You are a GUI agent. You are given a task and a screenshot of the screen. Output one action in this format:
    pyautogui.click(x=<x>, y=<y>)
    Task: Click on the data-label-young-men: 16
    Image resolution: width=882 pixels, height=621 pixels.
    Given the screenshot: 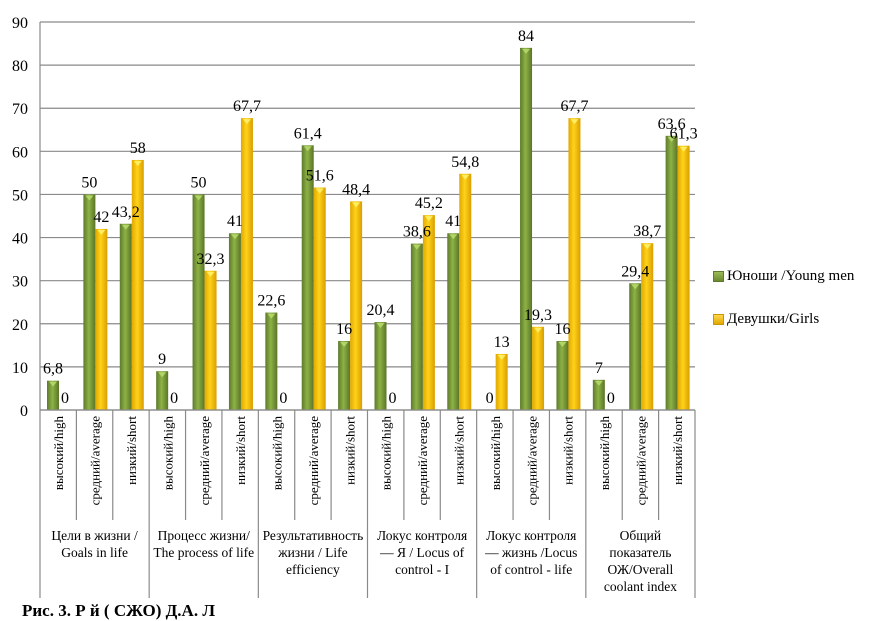 What is the action you would take?
    pyautogui.click(x=562, y=329)
    